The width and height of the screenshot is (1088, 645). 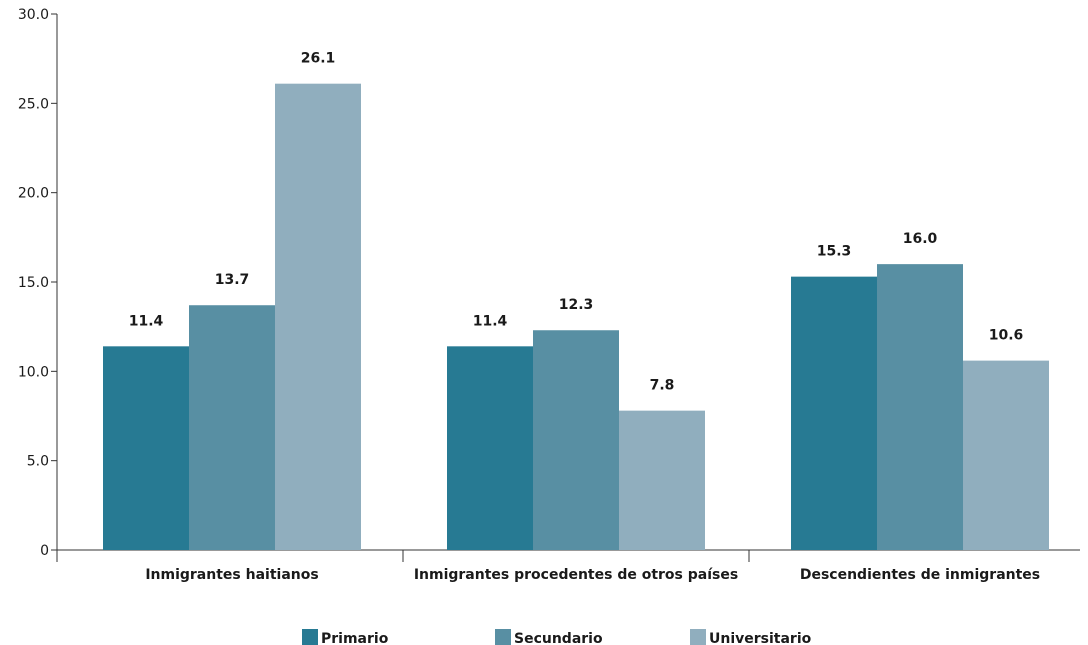 I want to click on legend-swatch-secundario, so click(x=503, y=637).